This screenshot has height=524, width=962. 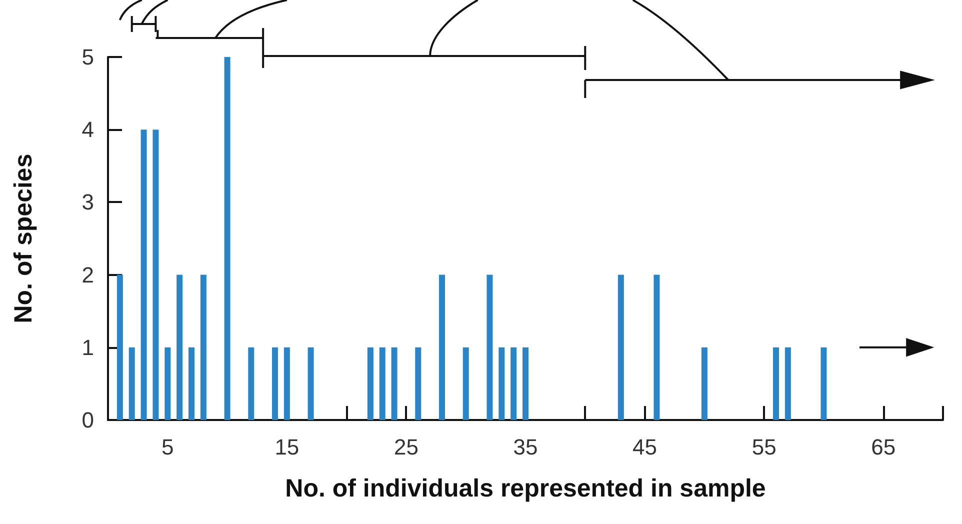 What do you see at coordinates (88, 420) in the screenshot?
I see `y-tick-label: 0` at bounding box center [88, 420].